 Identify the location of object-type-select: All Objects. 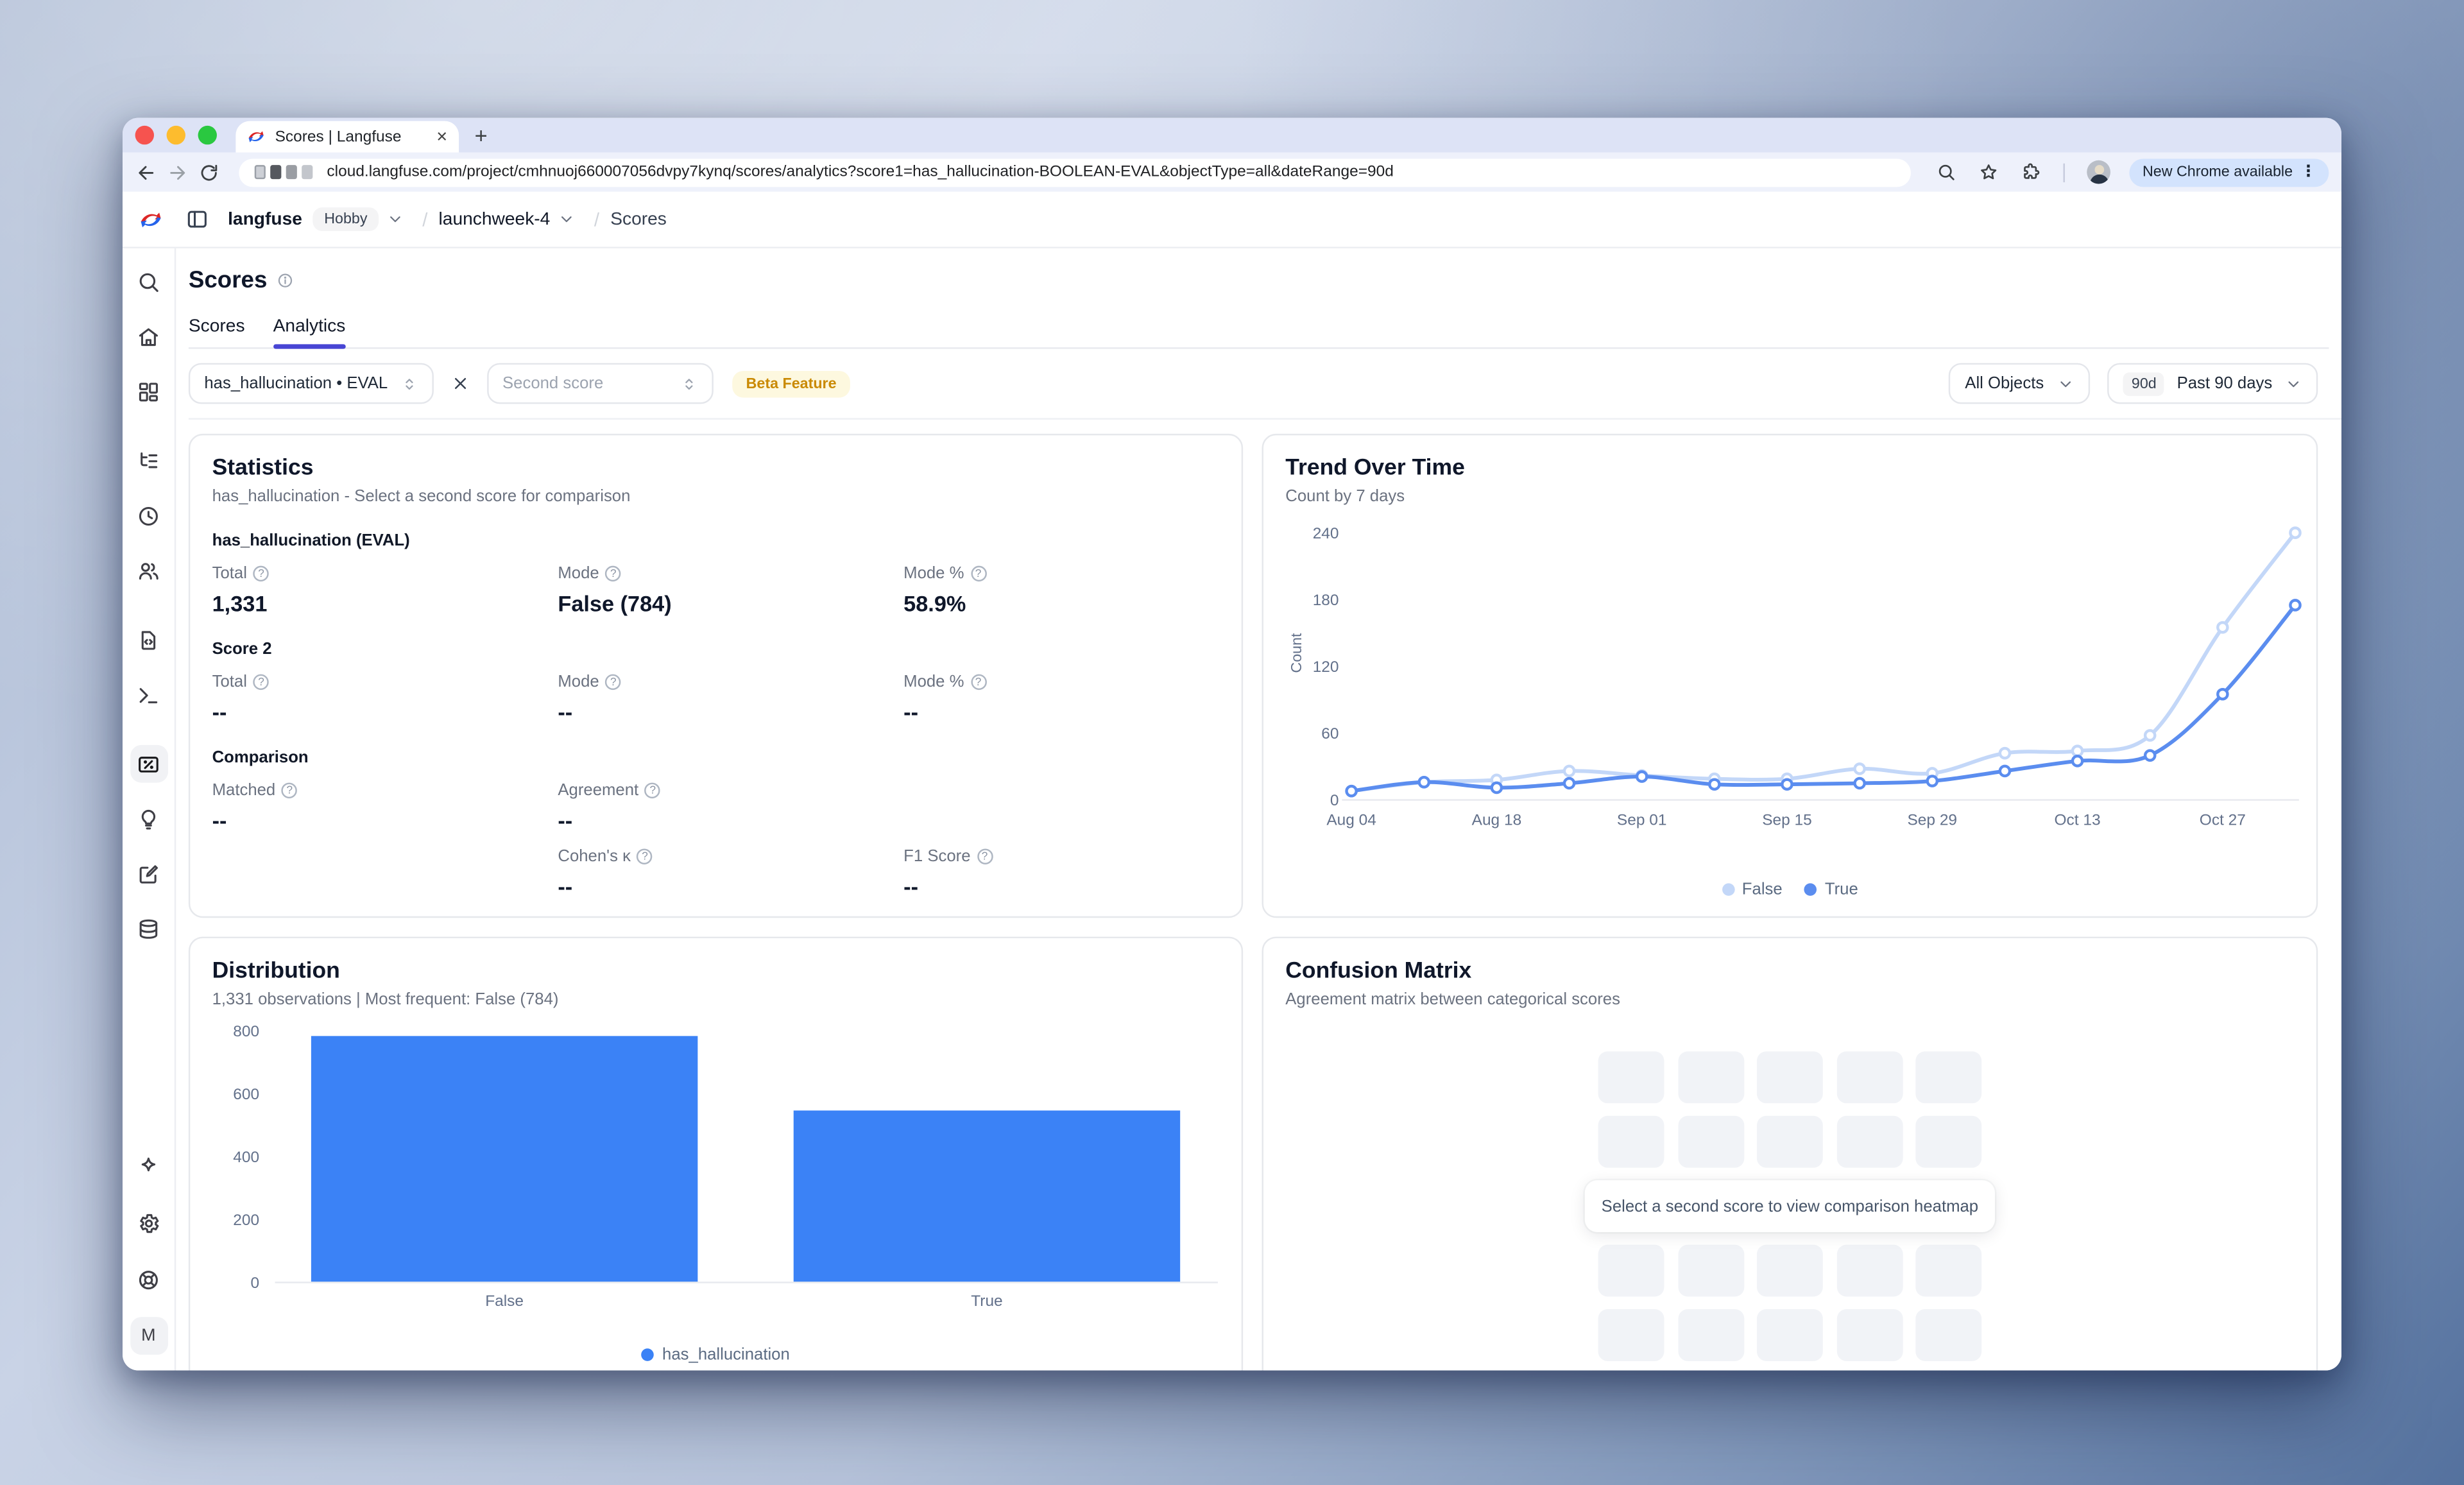
(2020, 383).